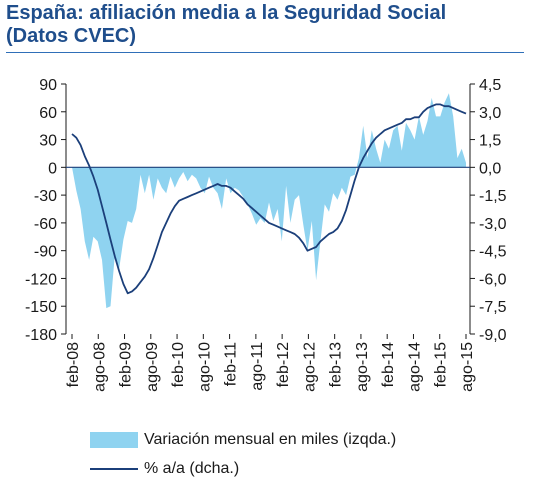  Describe the element at coordinates (45, 224) in the screenshot. I see `left-axis-tick-label: -60` at that location.